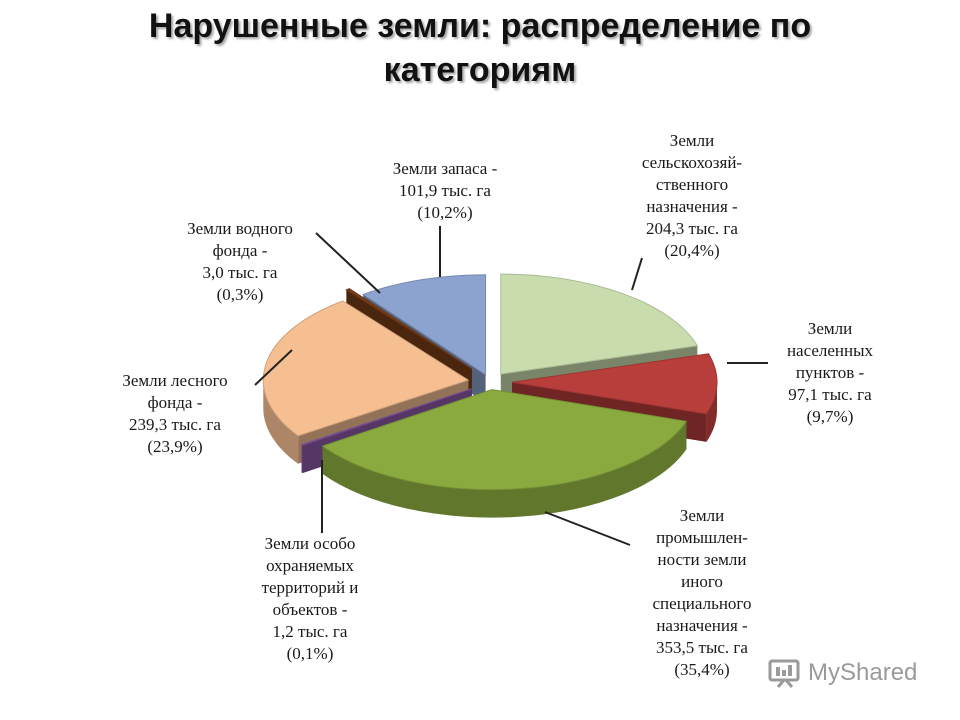 This screenshot has width=960, height=720. I want to click on data-label-line: Земли водного, so click(240, 228).